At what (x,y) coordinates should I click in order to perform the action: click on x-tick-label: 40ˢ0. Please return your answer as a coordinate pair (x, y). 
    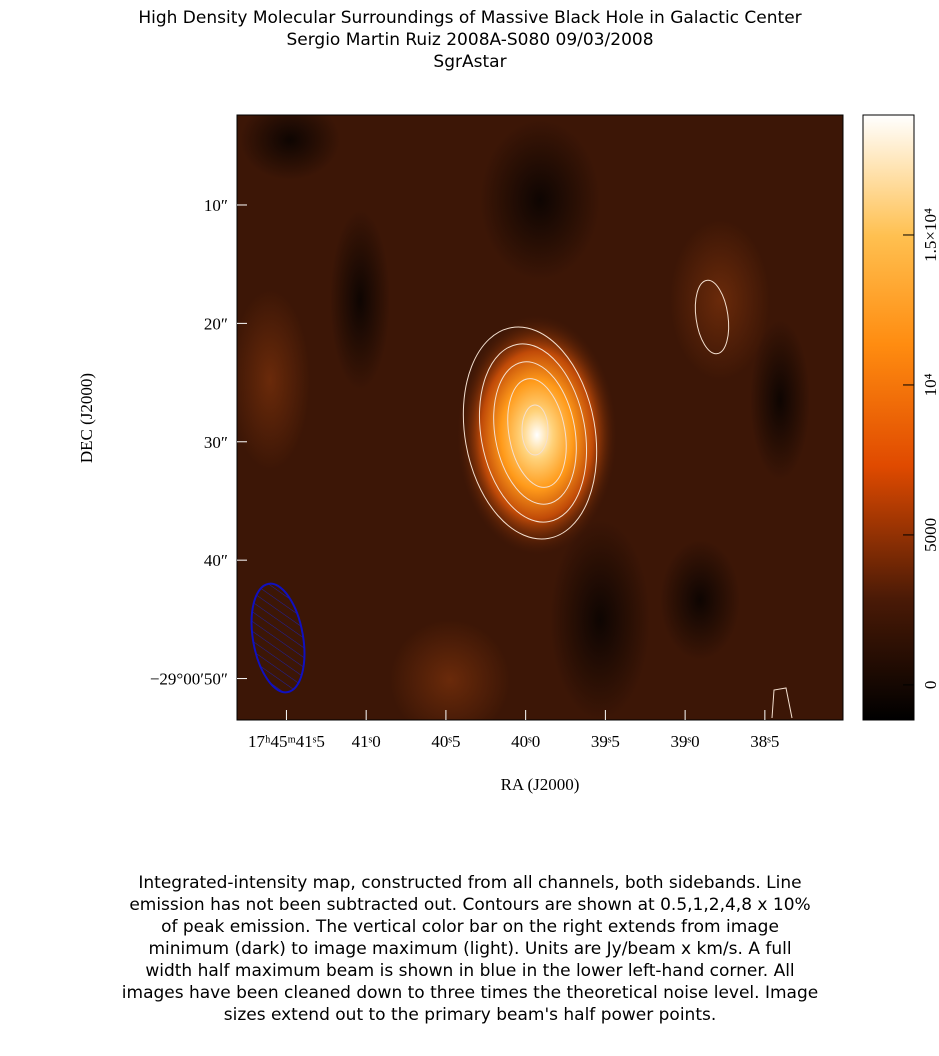
    Looking at the image, I should click on (525, 741).